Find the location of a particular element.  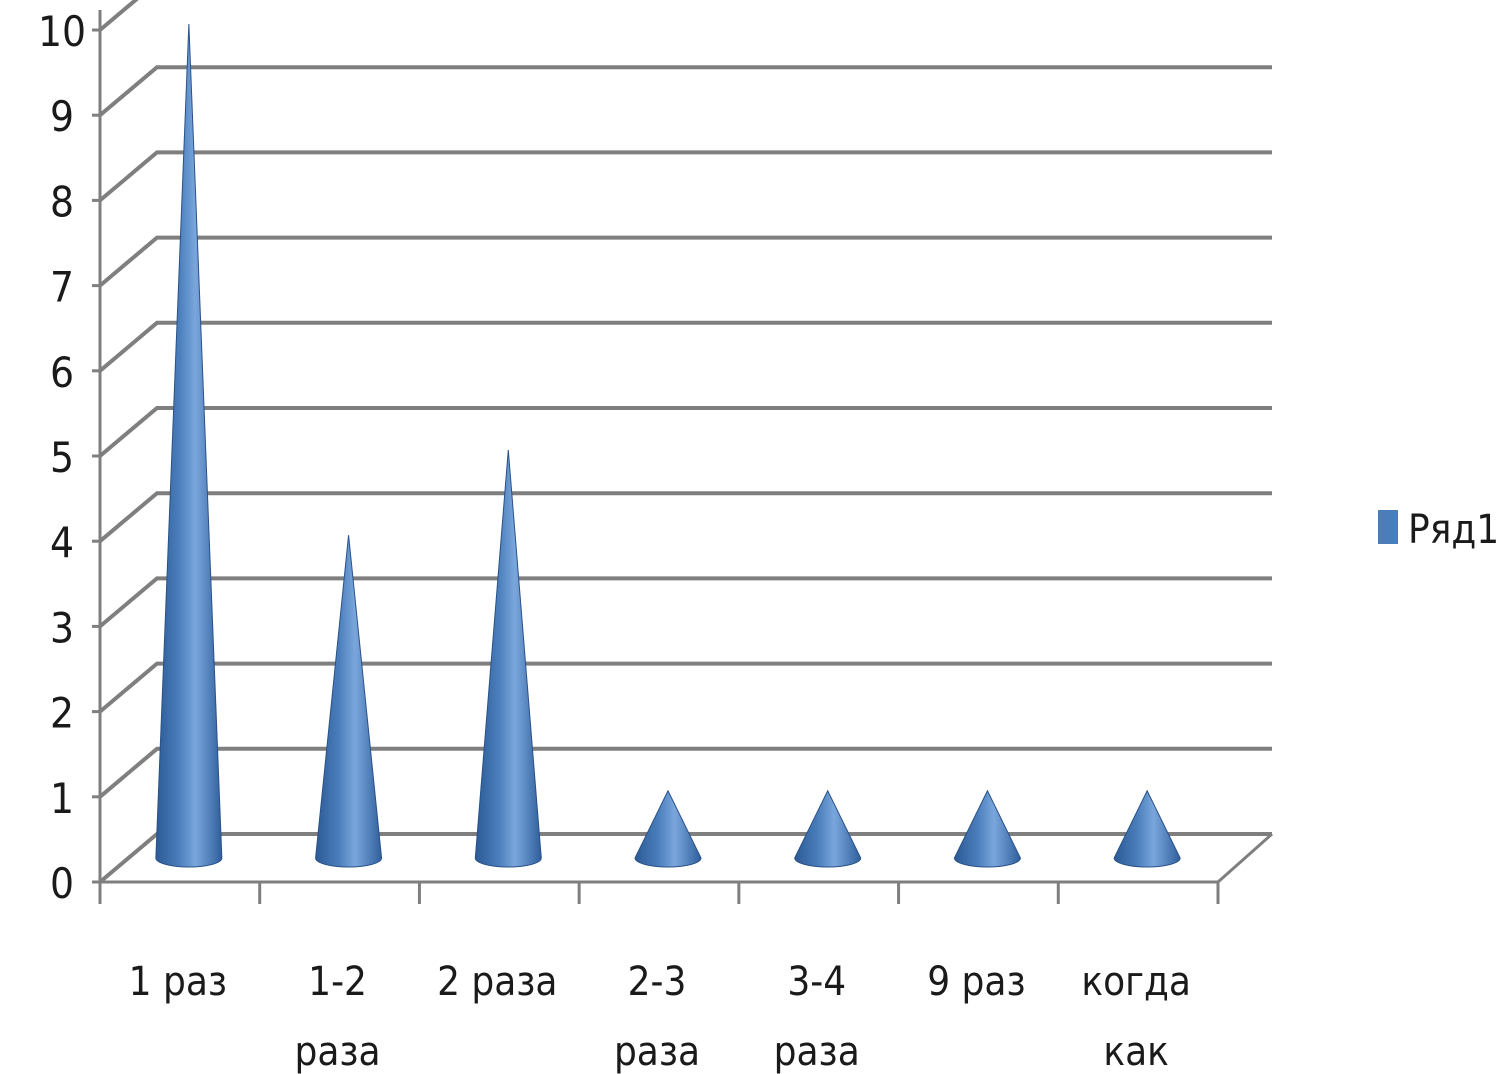

x-tick-label-line: 1-2 is located at coordinates (337, 982).